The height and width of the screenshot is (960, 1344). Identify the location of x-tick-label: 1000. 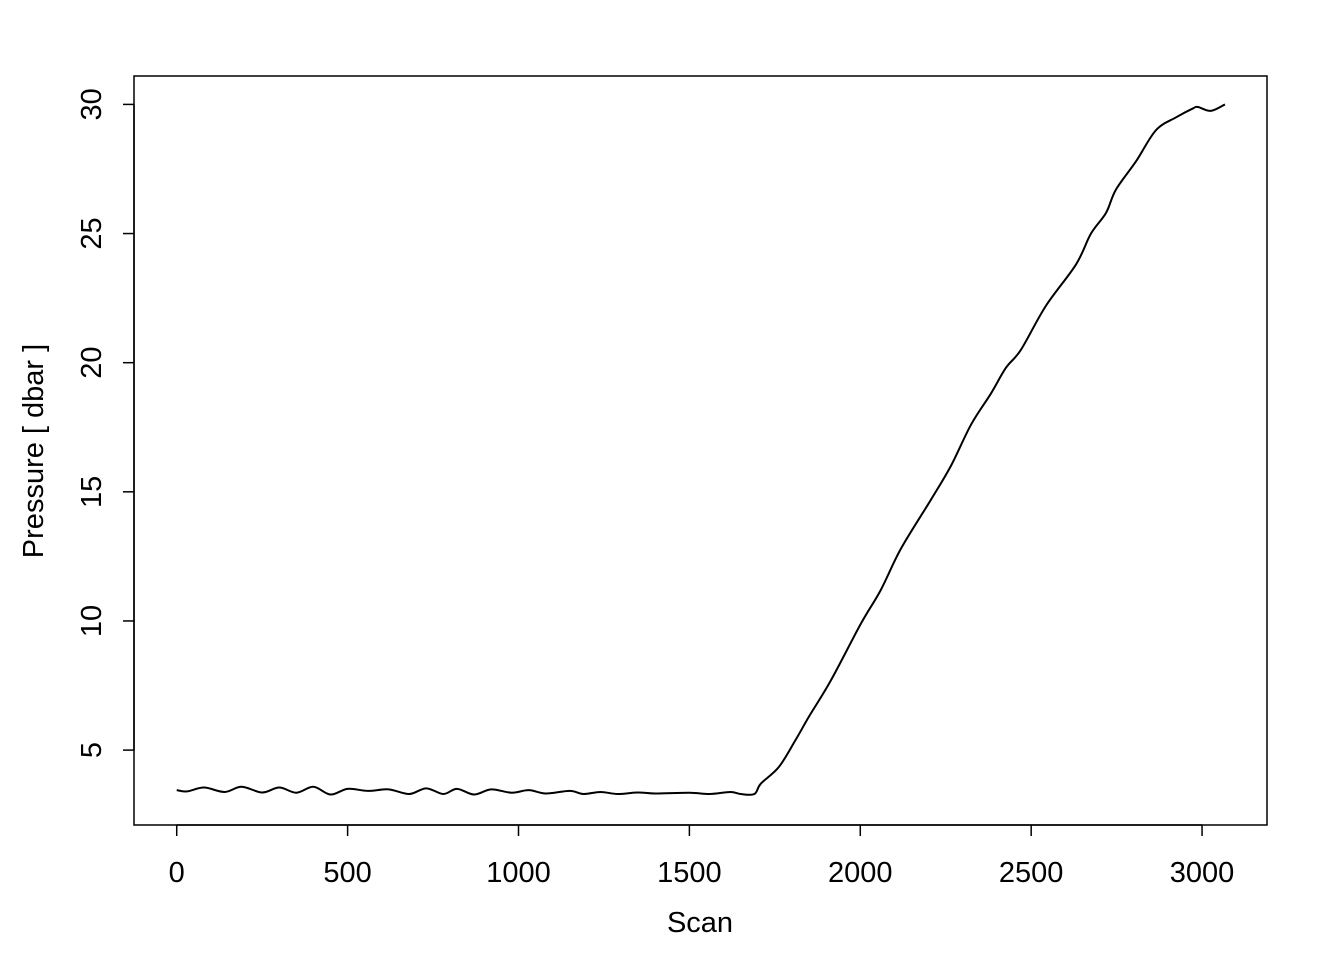
(518, 873).